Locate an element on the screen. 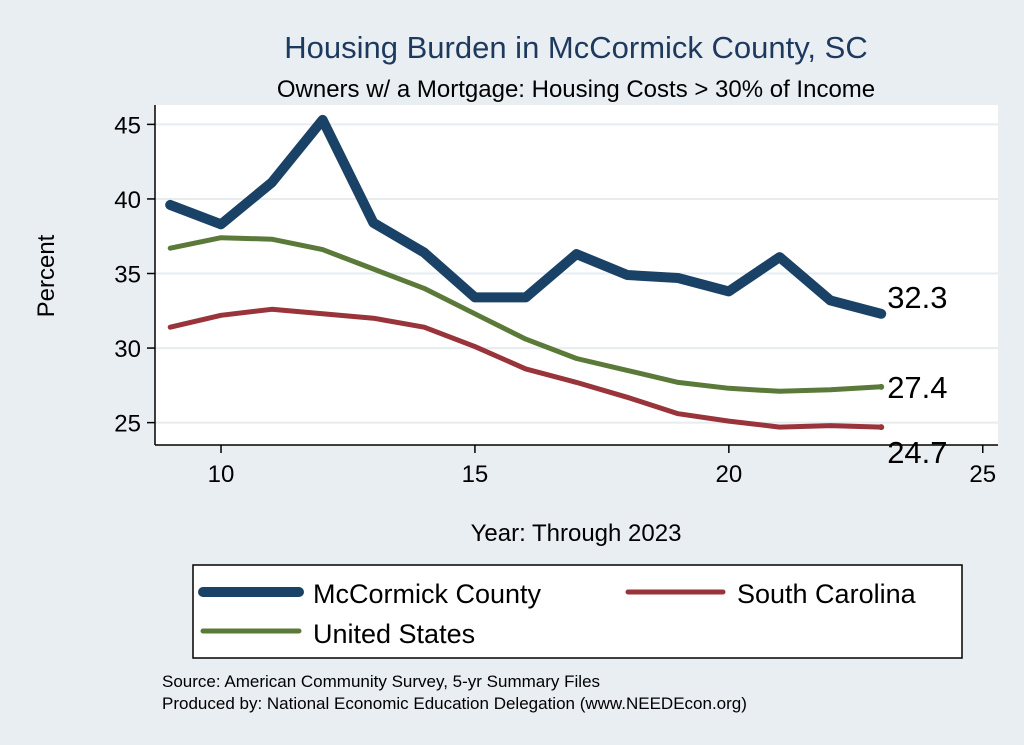 The width and height of the screenshot is (1024, 745). x-tick-labels: 10 15 20 25 is located at coordinates (602, 474).